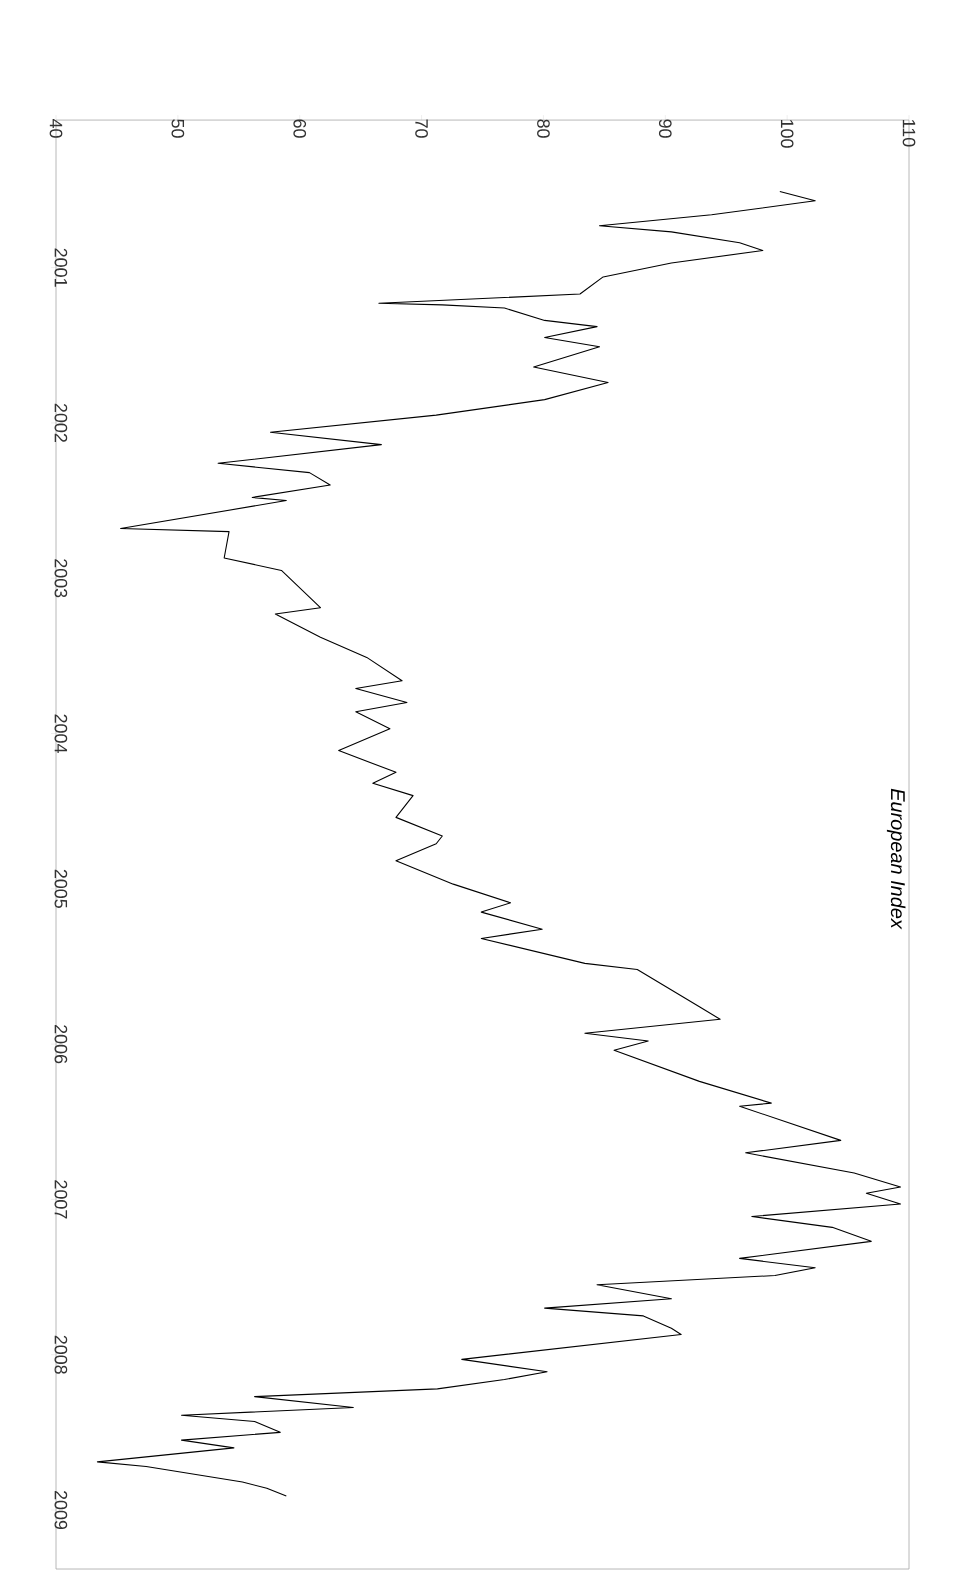 This screenshot has height=1573, width=953. I want to click on y-tick-label: 2007, so click(61, 1199).